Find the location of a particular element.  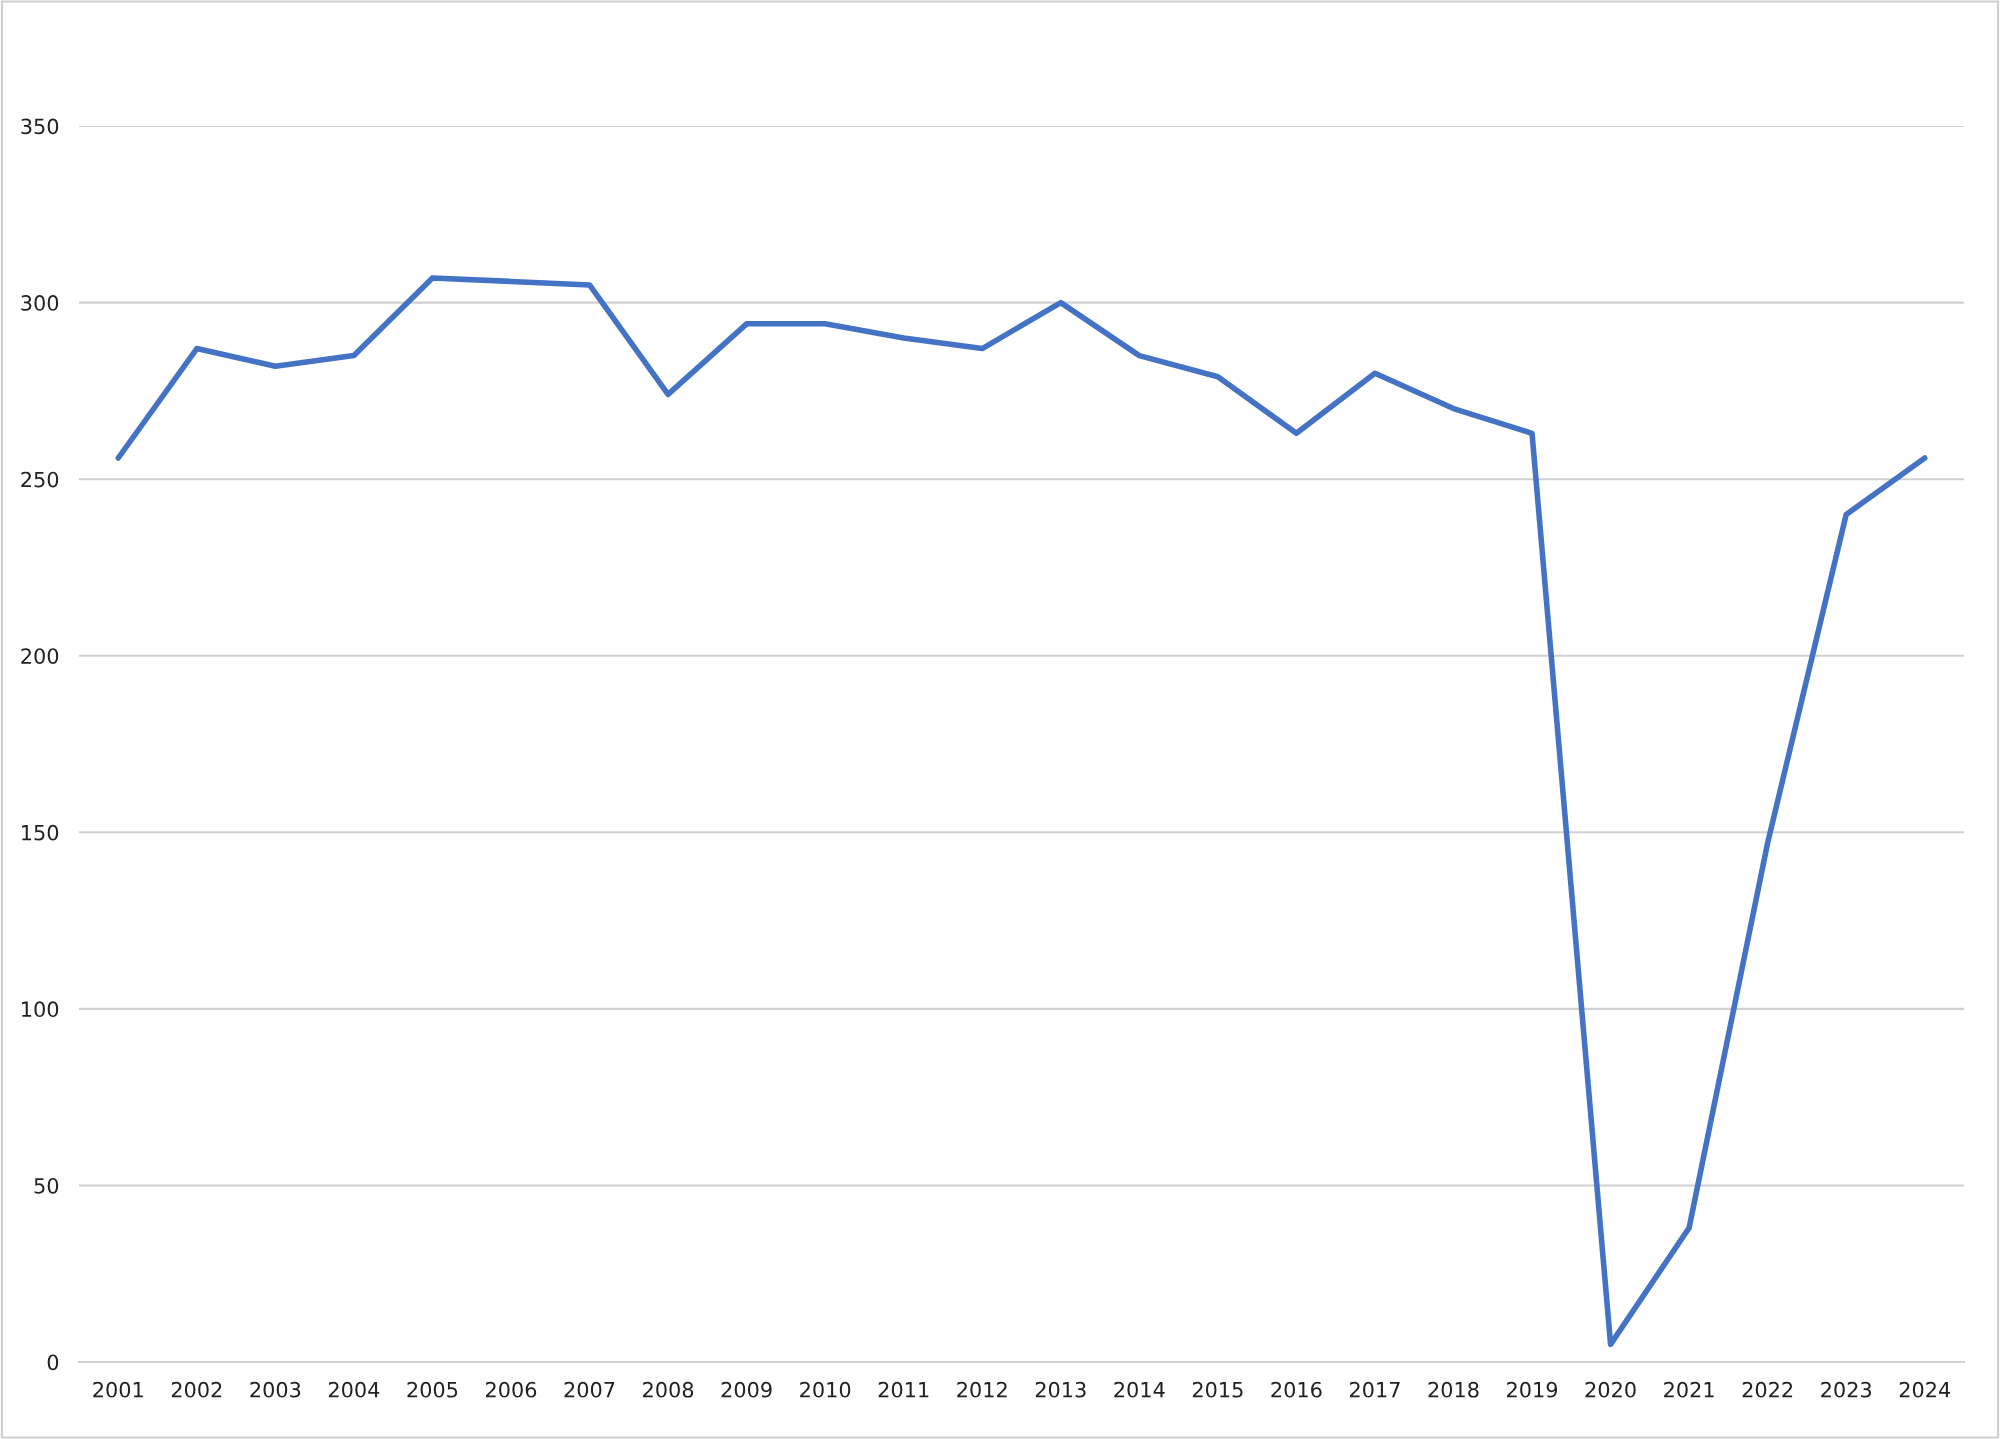

x-tick-label: 2001 is located at coordinates (118, 1389).